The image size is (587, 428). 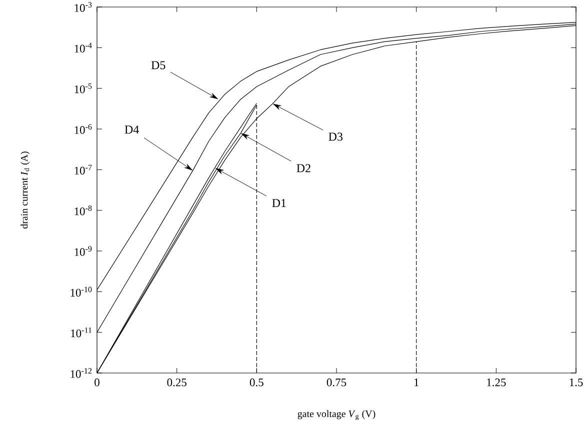 What do you see at coordinates (576, 382) in the screenshot?
I see `x-tick-label: 1.5` at bounding box center [576, 382].